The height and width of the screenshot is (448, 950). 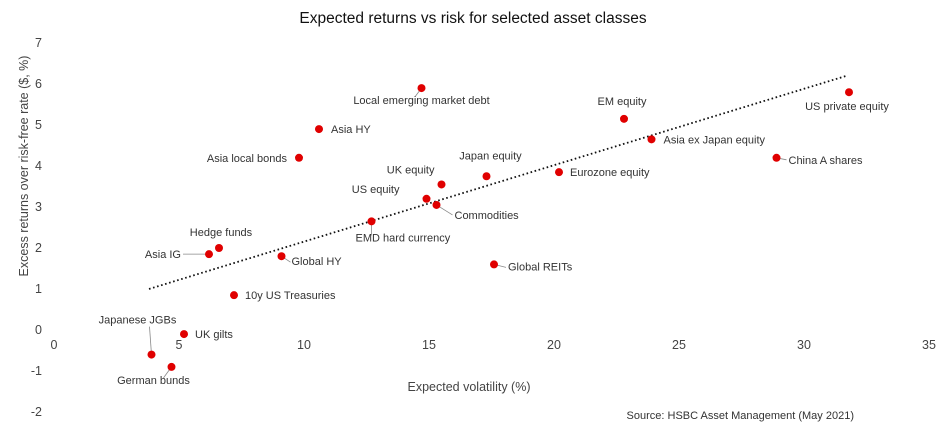 I want to click on point-label: China A shares, so click(x=826, y=161).